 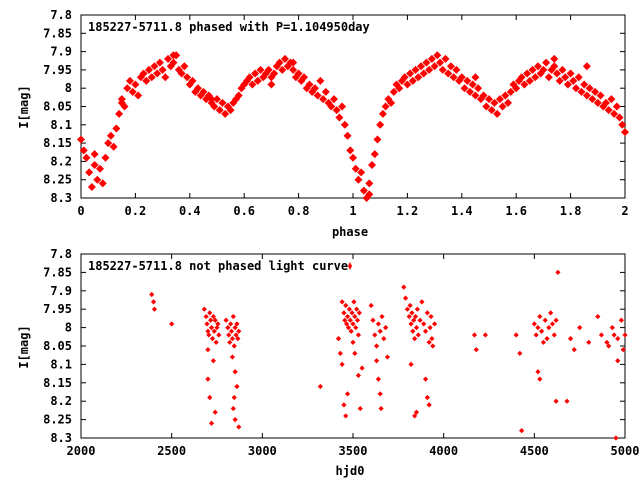 What do you see at coordinates (61, 364) in the screenshot?
I see `y-tick-label: 8.1` at bounding box center [61, 364].